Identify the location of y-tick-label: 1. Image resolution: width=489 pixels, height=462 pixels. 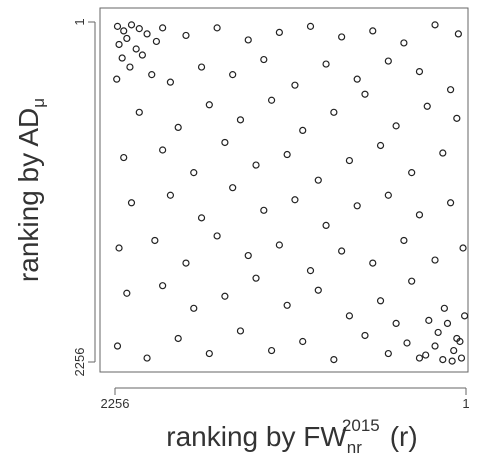
(79, 21).